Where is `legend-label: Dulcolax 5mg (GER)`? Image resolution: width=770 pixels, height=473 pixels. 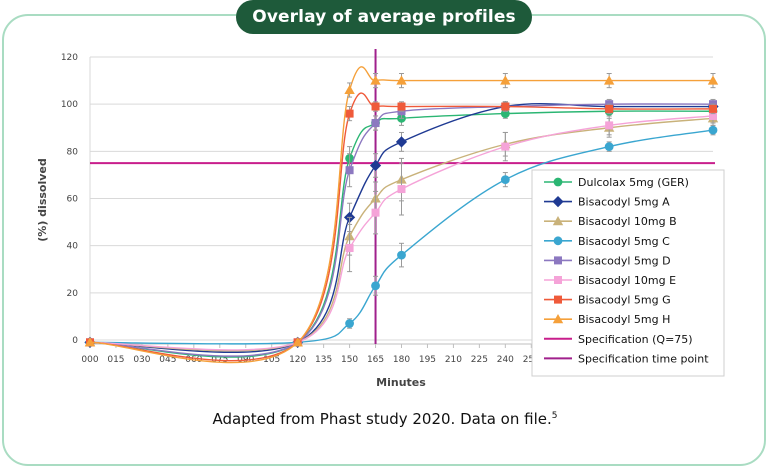
legend-label: Dulcolax 5mg (GER) is located at coordinates (633, 182).